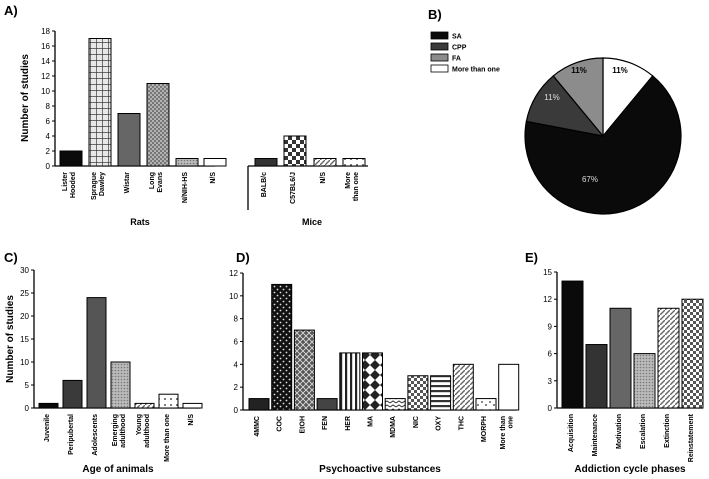  Describe the element at coordinates (416, 422) in the screenshot. I see `d-x-tick-label: NIC` at that location.